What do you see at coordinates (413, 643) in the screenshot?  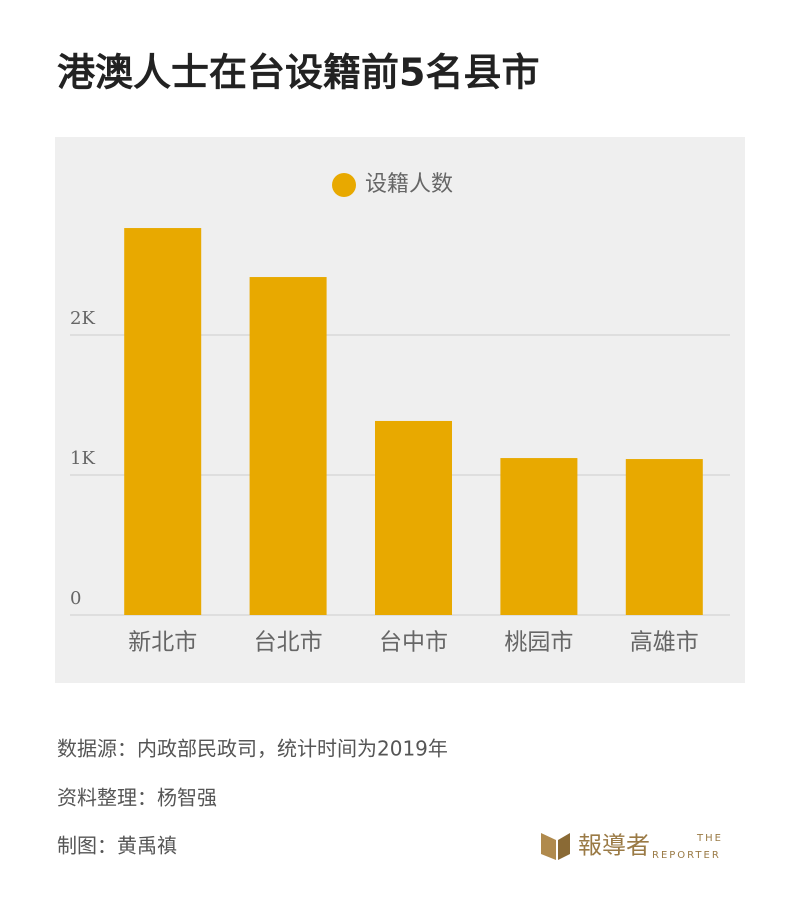 I see `x-tick-label: 台中市` at bounding box center [413, 643].